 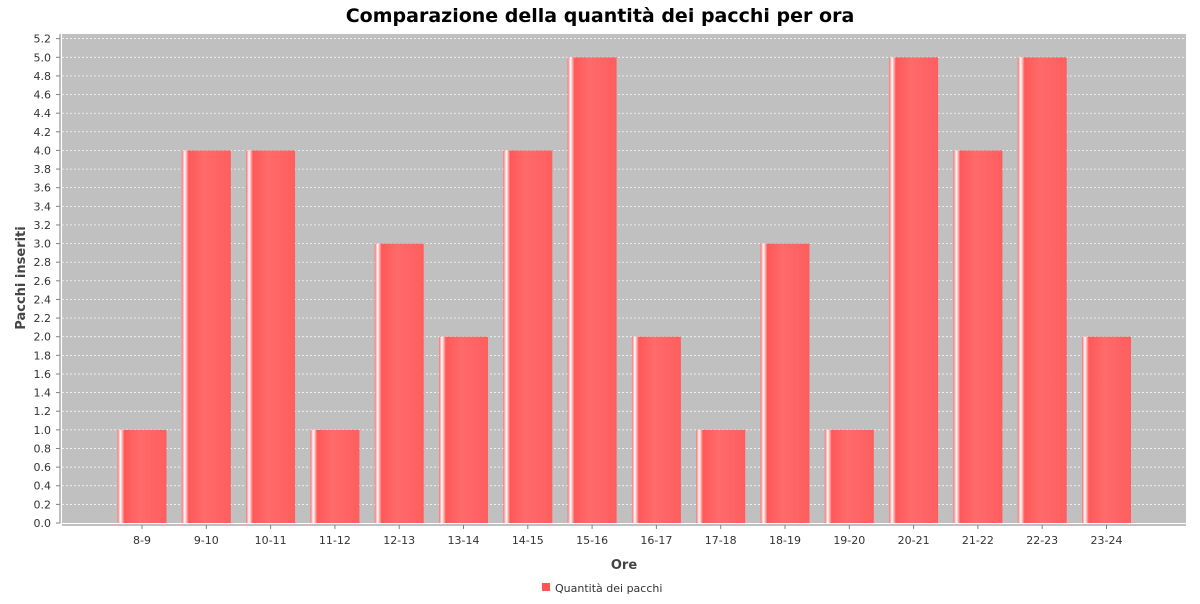 I want to click on y-tick-label: 1.0, so click(x=43, y=430).